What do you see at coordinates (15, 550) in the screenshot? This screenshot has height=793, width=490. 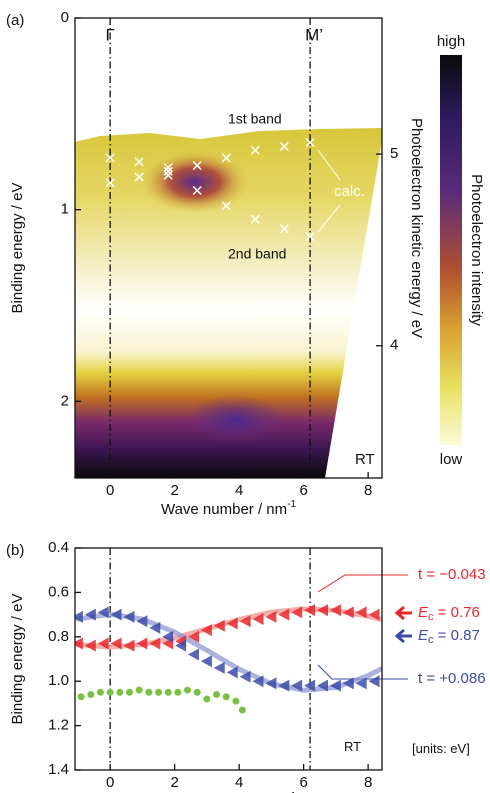 I see `panel-label: (b)` at bounding box center [15, 550].